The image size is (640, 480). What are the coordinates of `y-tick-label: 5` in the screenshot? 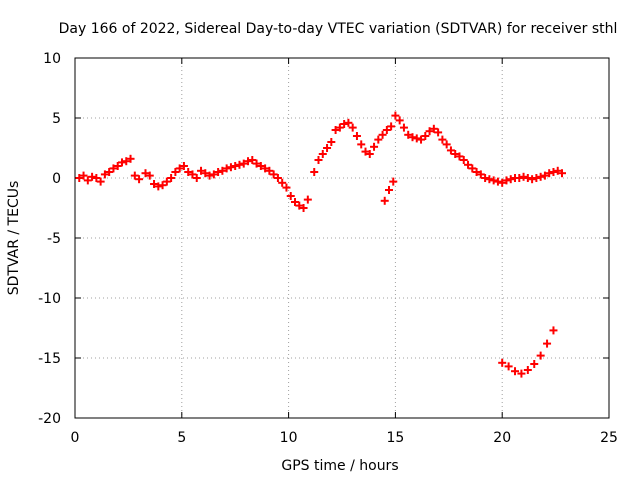 It's located at (56, 119).